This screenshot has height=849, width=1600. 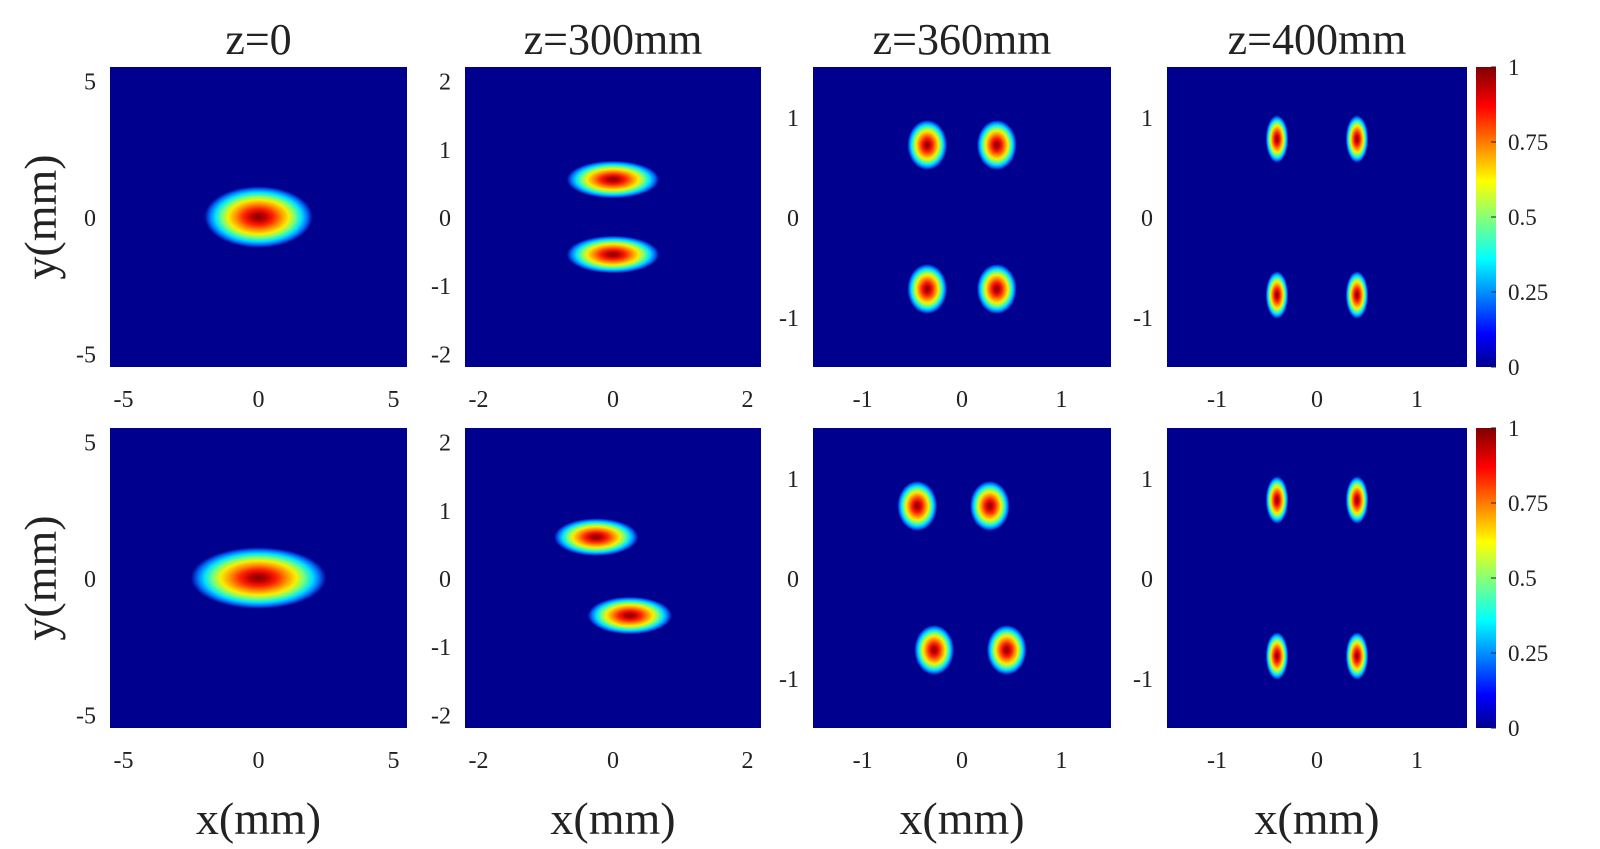 What do you see at coordinates (962, 39) in the screenshot?
I see `column-title-3: z=360mm` at bounding box center [962, 39].